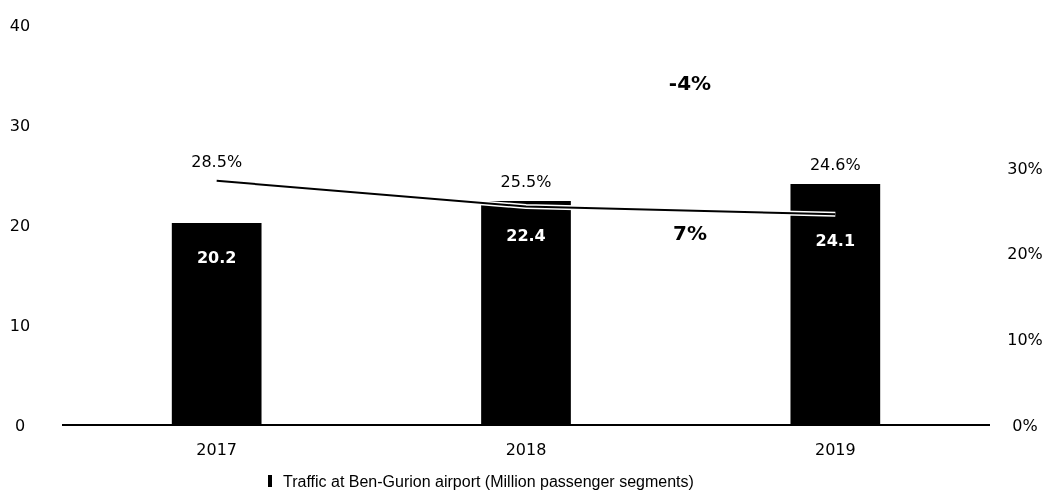 The height and width of the screenshot is (500, 1061). I want to click on x-tick-label: 2019, so click(835, 449).